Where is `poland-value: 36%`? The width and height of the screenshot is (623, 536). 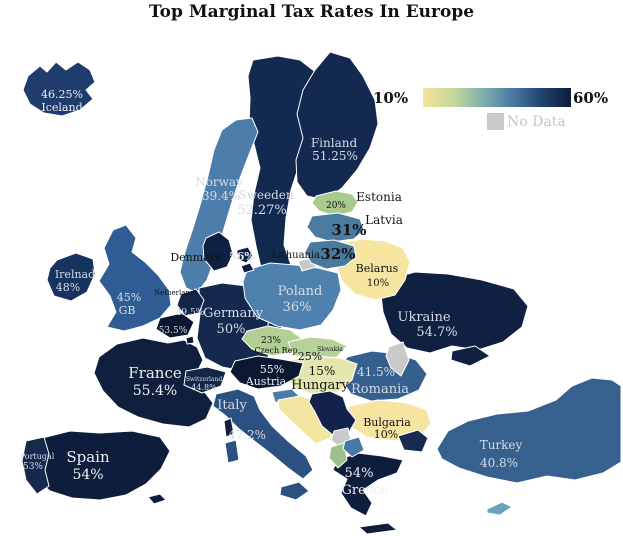
poland-value: 36% is located at coordinates (297, 307).